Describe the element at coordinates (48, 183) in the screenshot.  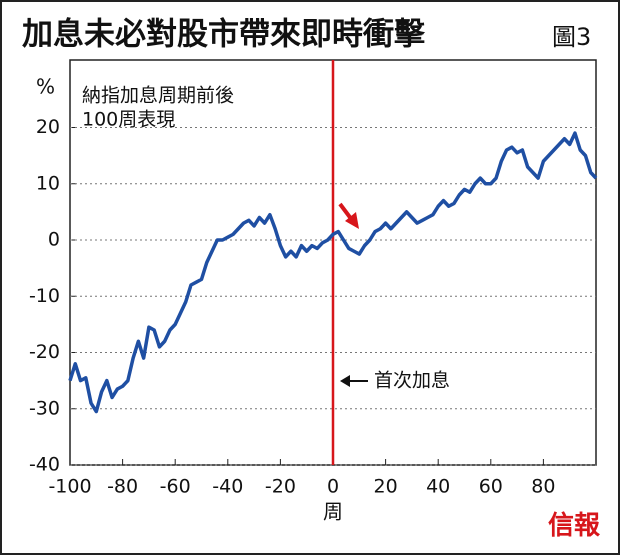
I see `y-tick-label: 10` at that location.